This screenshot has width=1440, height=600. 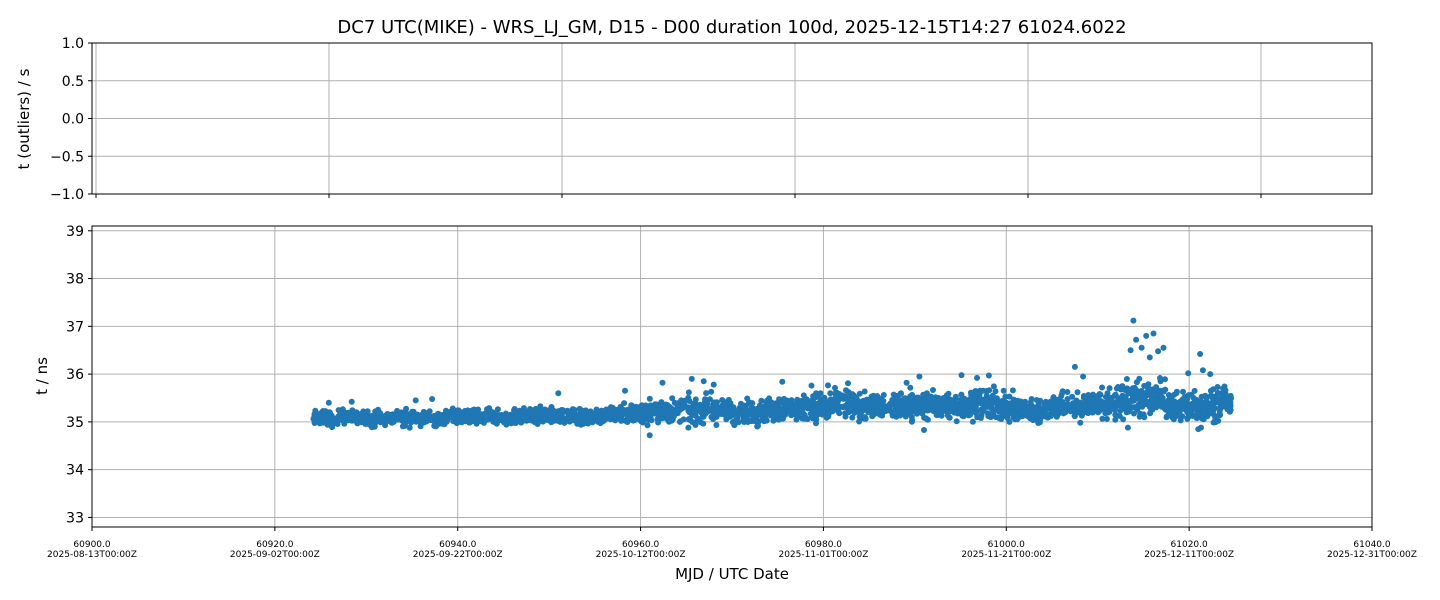 What do you see at coordinates (1371, 545) in the screenshot?
I see `x-tick-label-mjd: 61040.0` at bounding box center [1371, 545].